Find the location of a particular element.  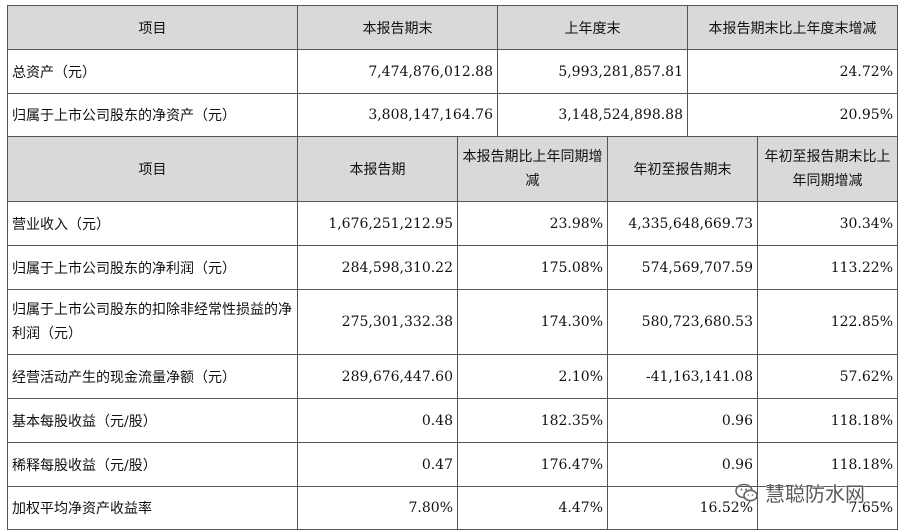

wechat-icon is located at coordinates (746, 492).